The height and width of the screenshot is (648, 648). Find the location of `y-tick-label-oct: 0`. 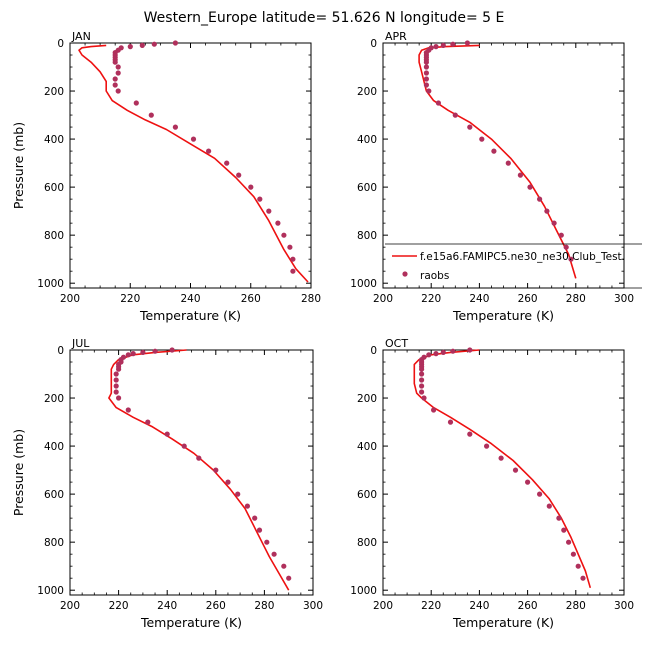

y-tick-label-oct: 0 is located at coordinates (373, 351).